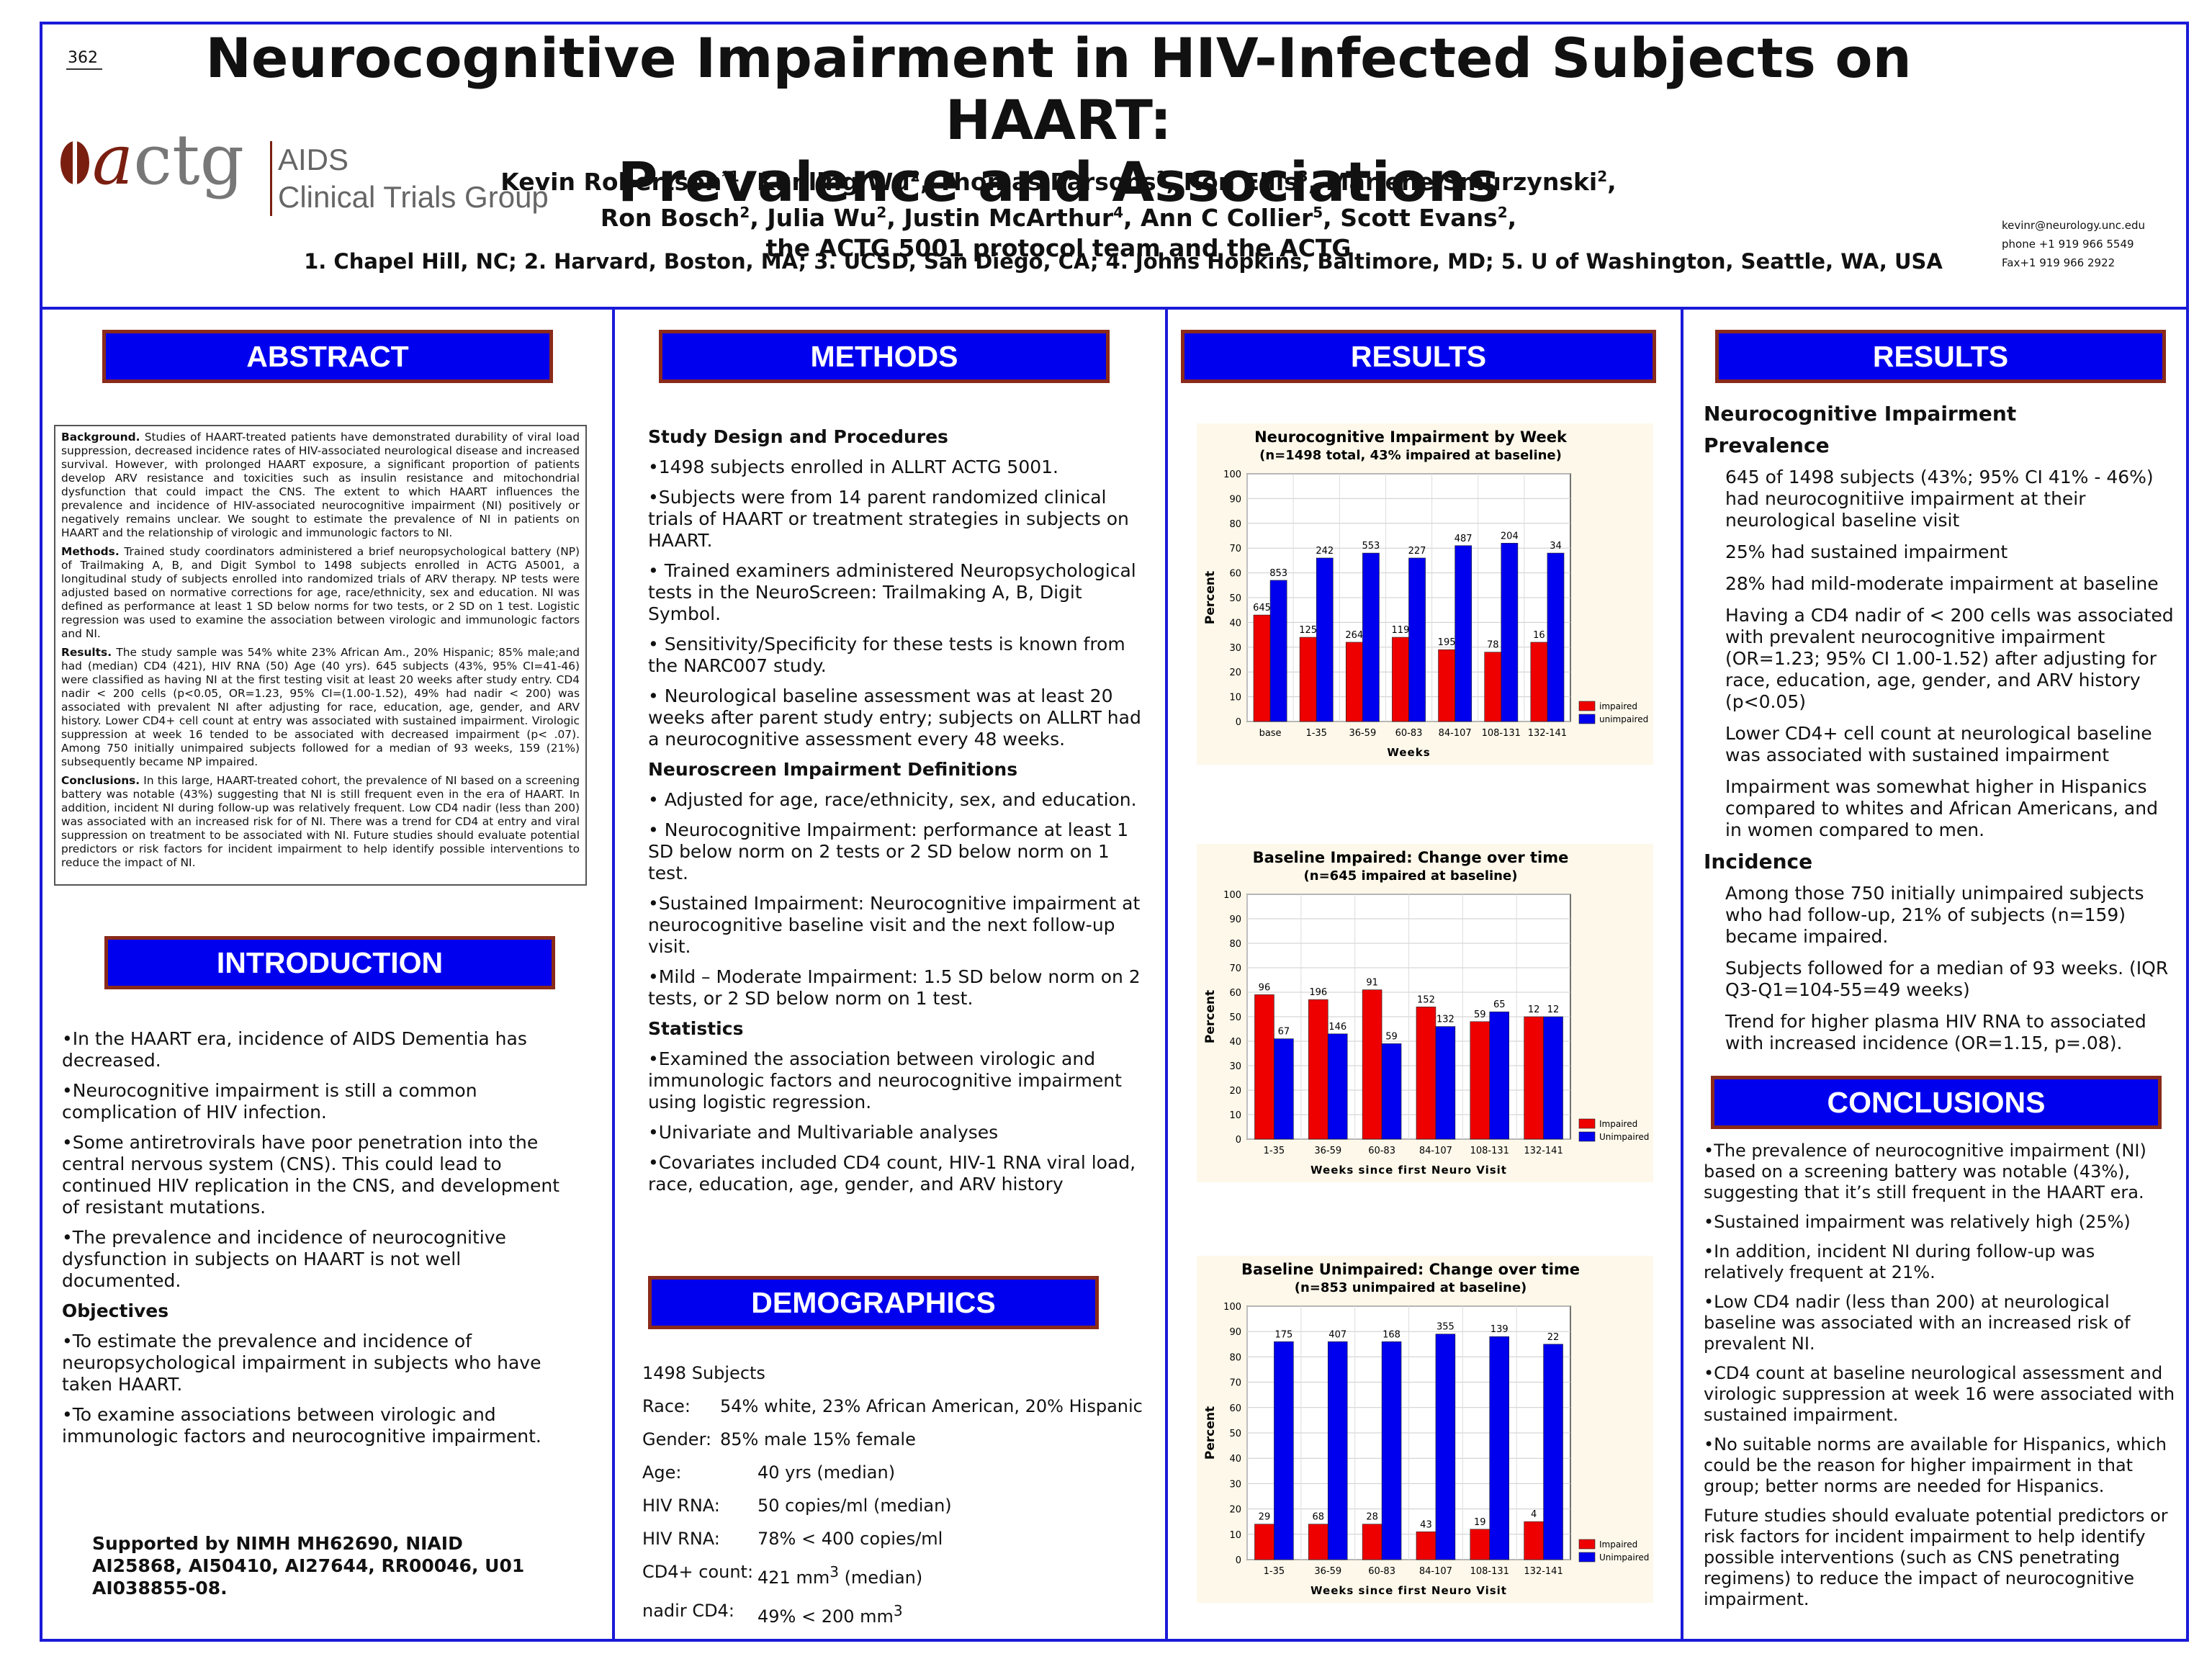  I want to click on y-tick-label: 90, so click(1235, 499).